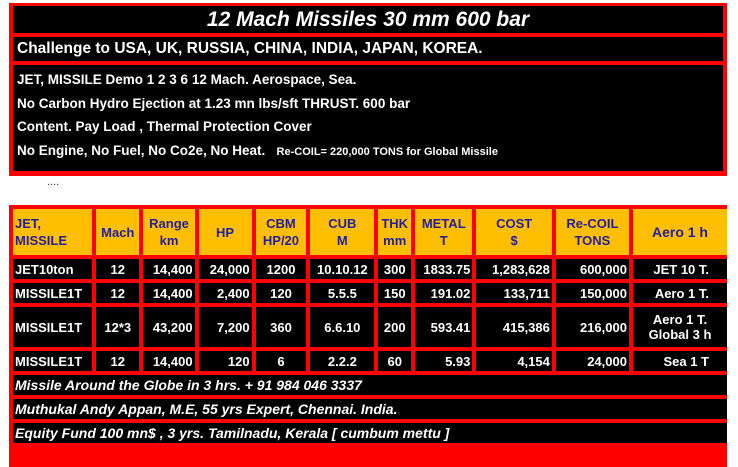 Image resolution: width=738 pixels, height=467 pixels. I want to click on cell-text: 10.10.12, so click(342, 269).